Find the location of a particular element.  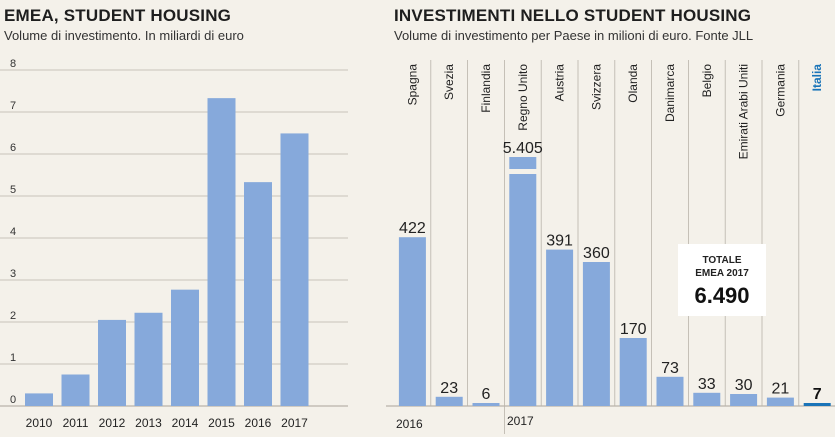

category-label: Germania is located at coordinates (780, 90).